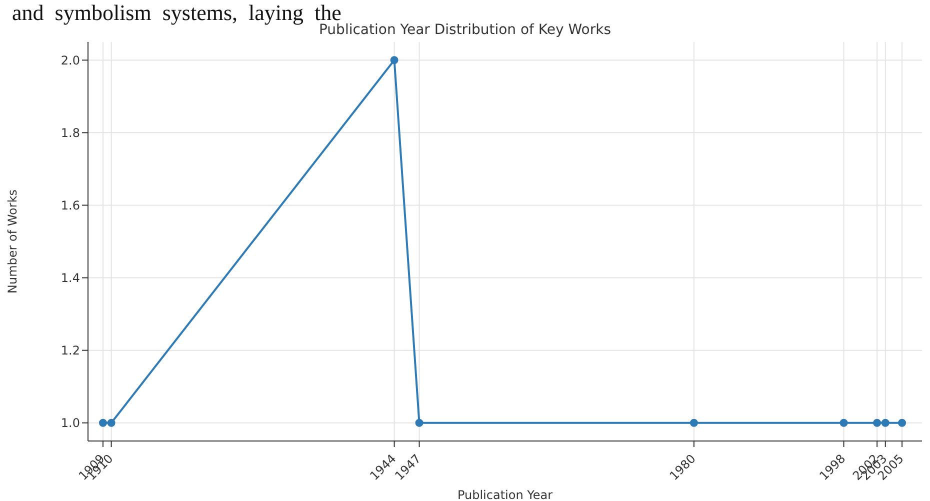 The height and width of the screenshot is (501, 930). I want to click on y-tick-label: 1.0, so click(70, 423).